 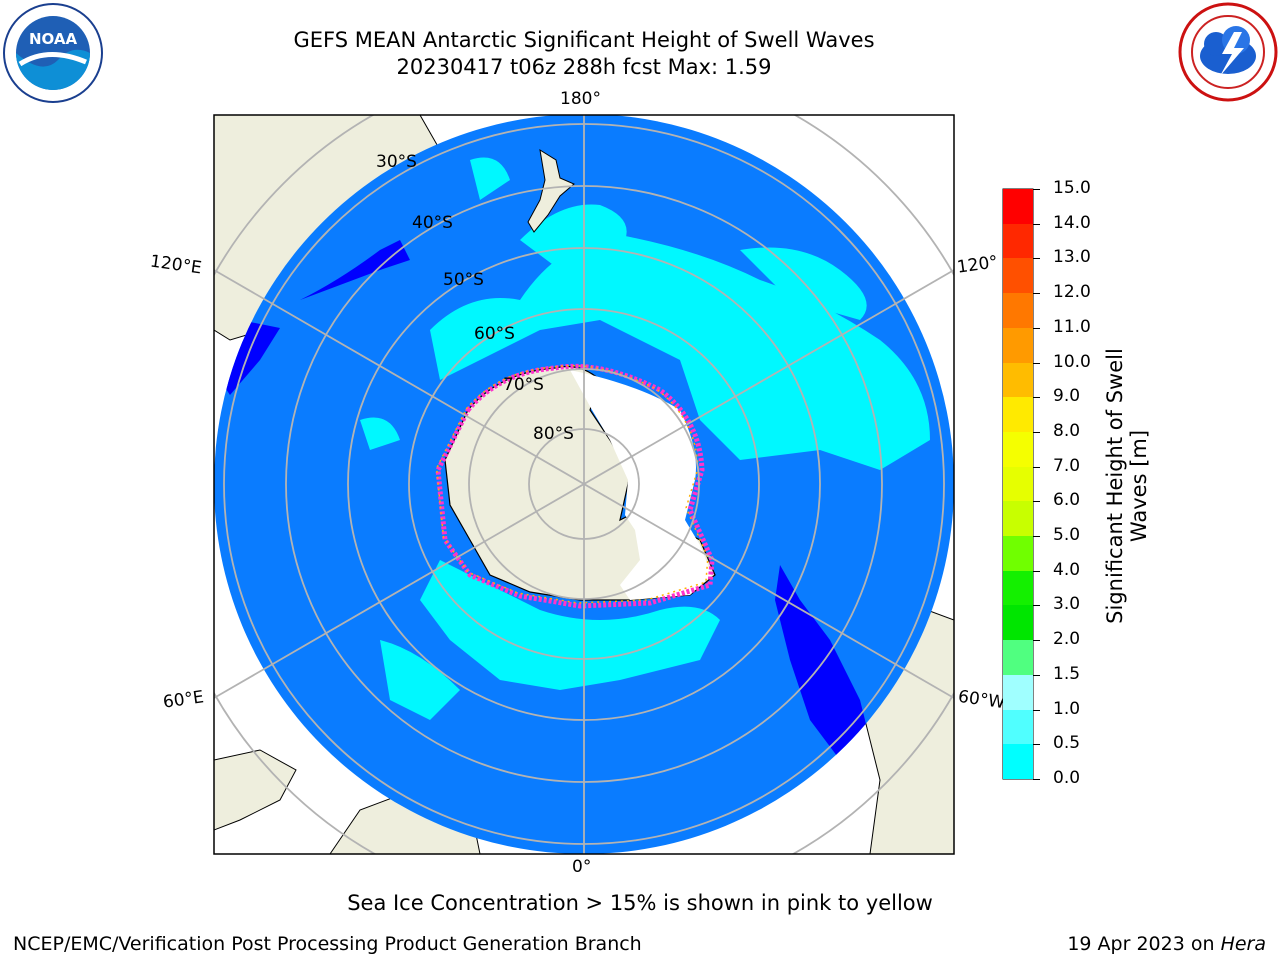 I want to click on lat-label-80s: 80°S, so click(x=553, y=434).